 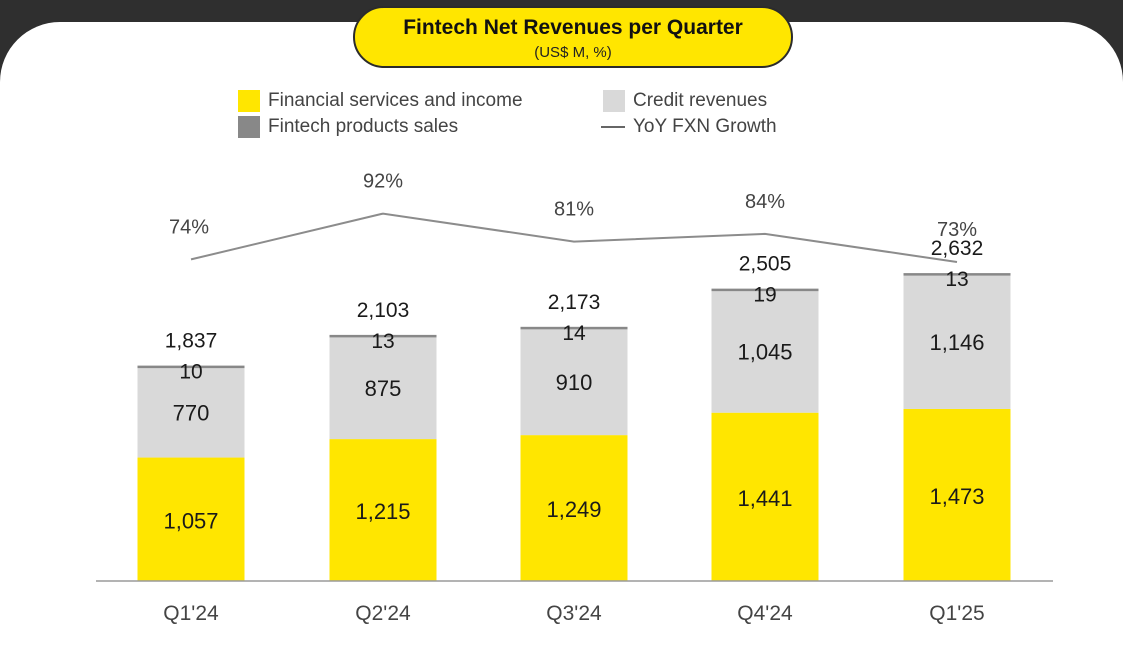 What do you see at coordinates (700, 100) in the screenshot?
I see `legend-label-credit: Credit revenues` at bounding box center [700, 100].